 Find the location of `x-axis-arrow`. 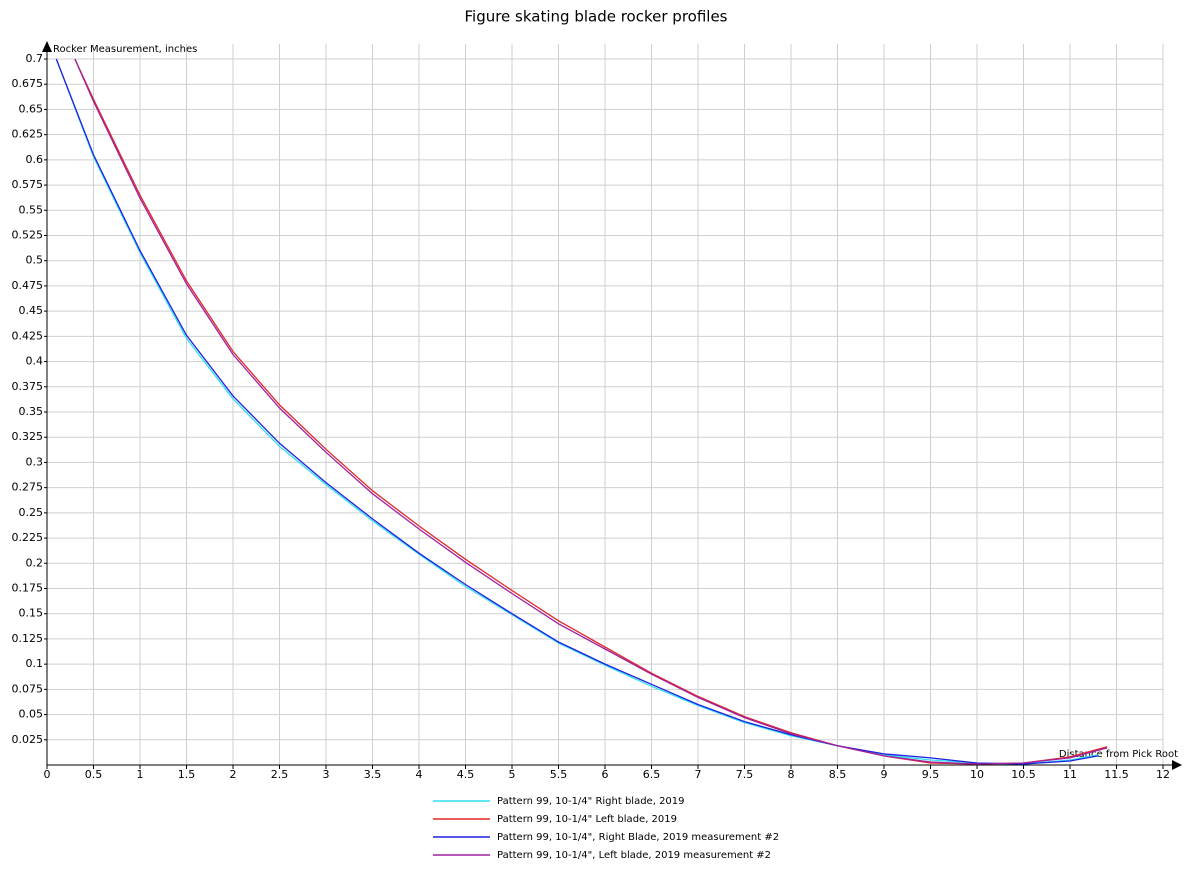

x-axis-arrow is located at coordinates (1177, 765).